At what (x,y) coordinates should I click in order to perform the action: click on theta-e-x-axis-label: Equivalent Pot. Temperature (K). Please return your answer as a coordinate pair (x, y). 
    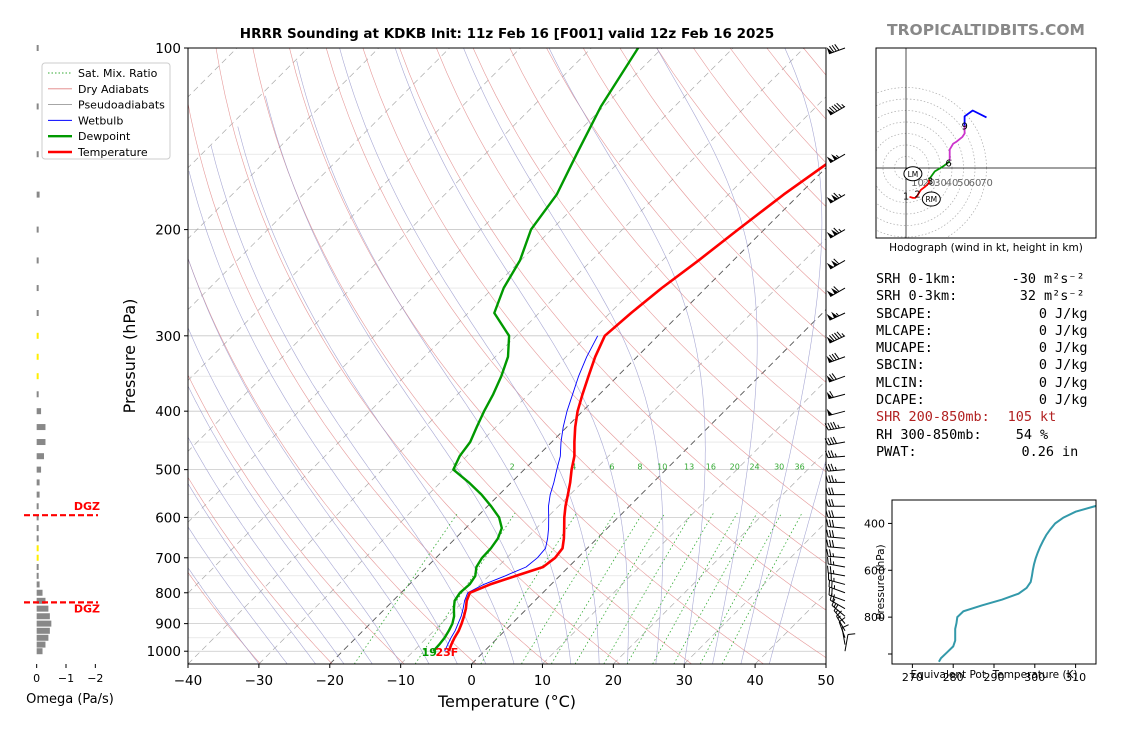
    Looking at the image, I should click on (993, 675).